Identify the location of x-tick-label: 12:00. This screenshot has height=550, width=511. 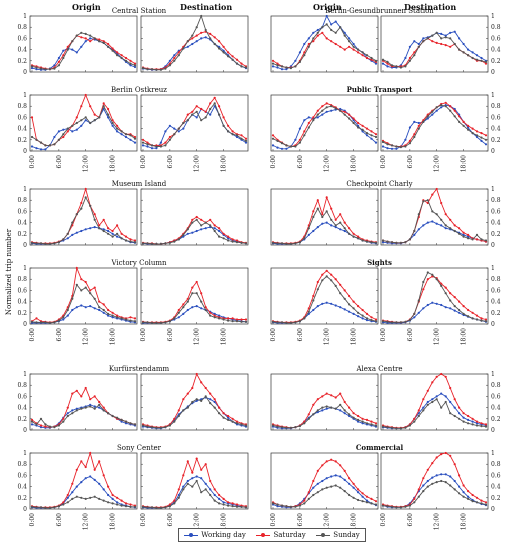
(327, 163).